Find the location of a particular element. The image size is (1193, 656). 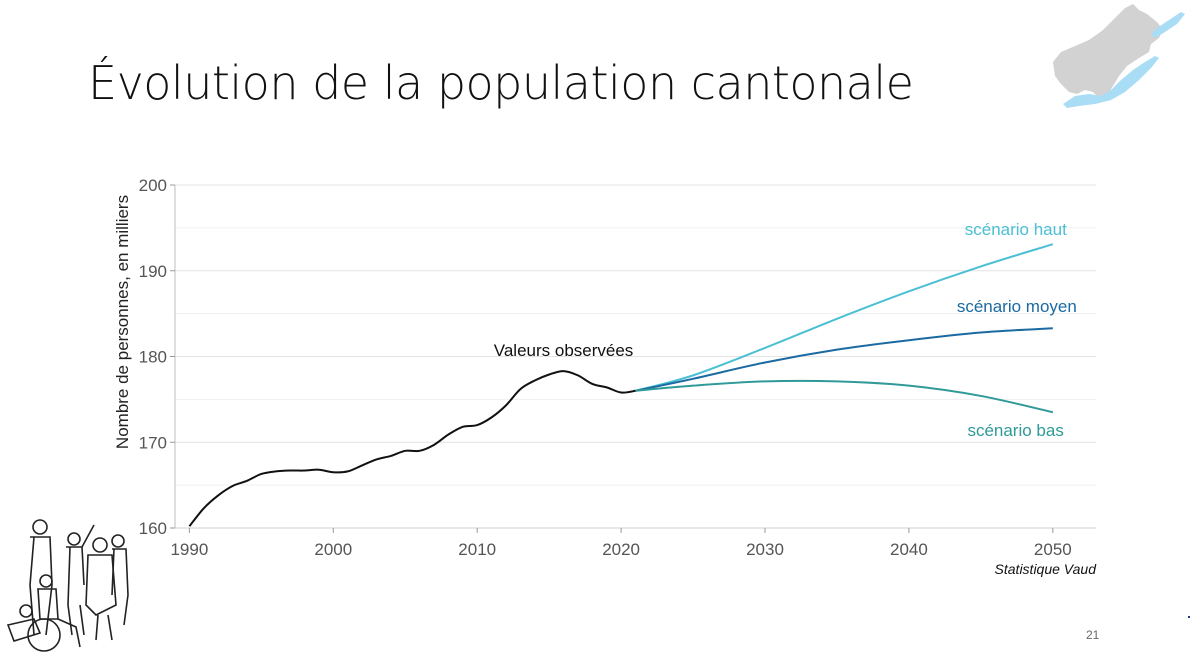

series-line-scenario-bas is located at coordinates (844, 396).